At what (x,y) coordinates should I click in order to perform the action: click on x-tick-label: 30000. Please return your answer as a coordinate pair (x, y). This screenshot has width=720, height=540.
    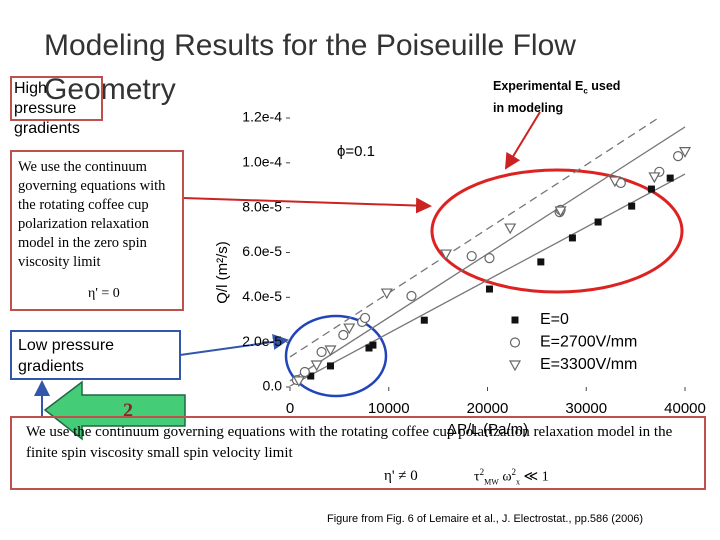
    Looking at the image, I should click on (586, 408).